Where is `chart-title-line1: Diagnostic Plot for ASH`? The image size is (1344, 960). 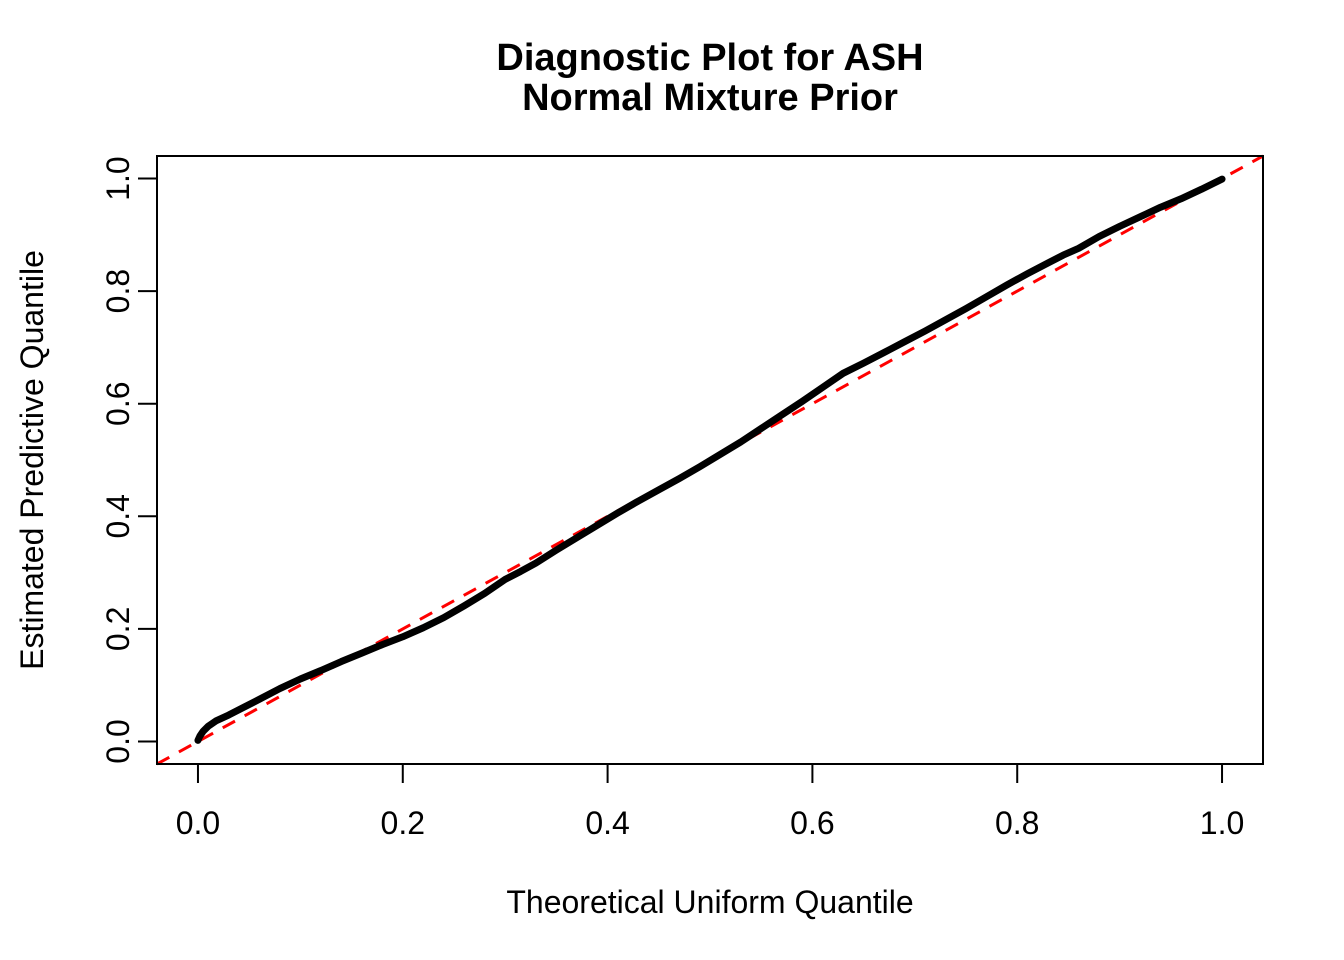
chart-title-line1: Diagnostic Plot for ASH is located at coordinates (710, 58).